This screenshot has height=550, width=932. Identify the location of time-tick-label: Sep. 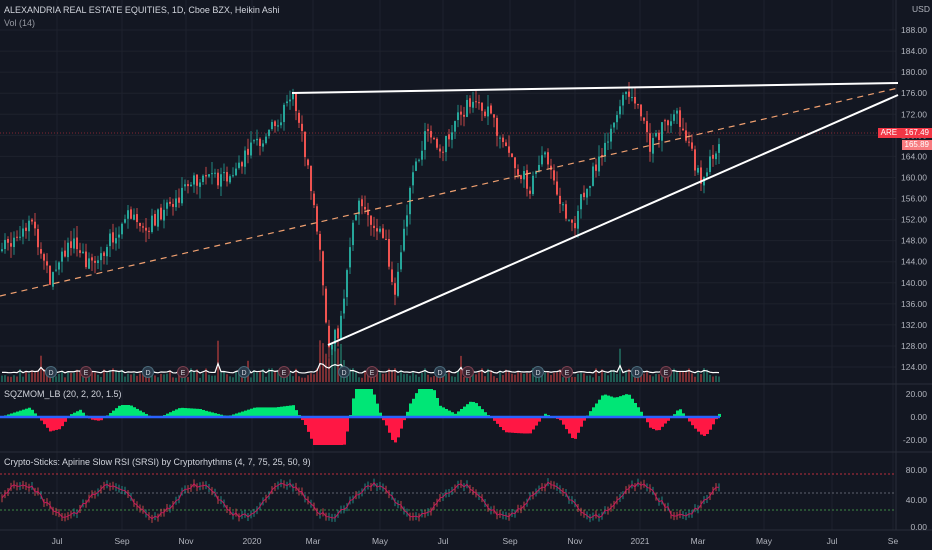
(121, 541).